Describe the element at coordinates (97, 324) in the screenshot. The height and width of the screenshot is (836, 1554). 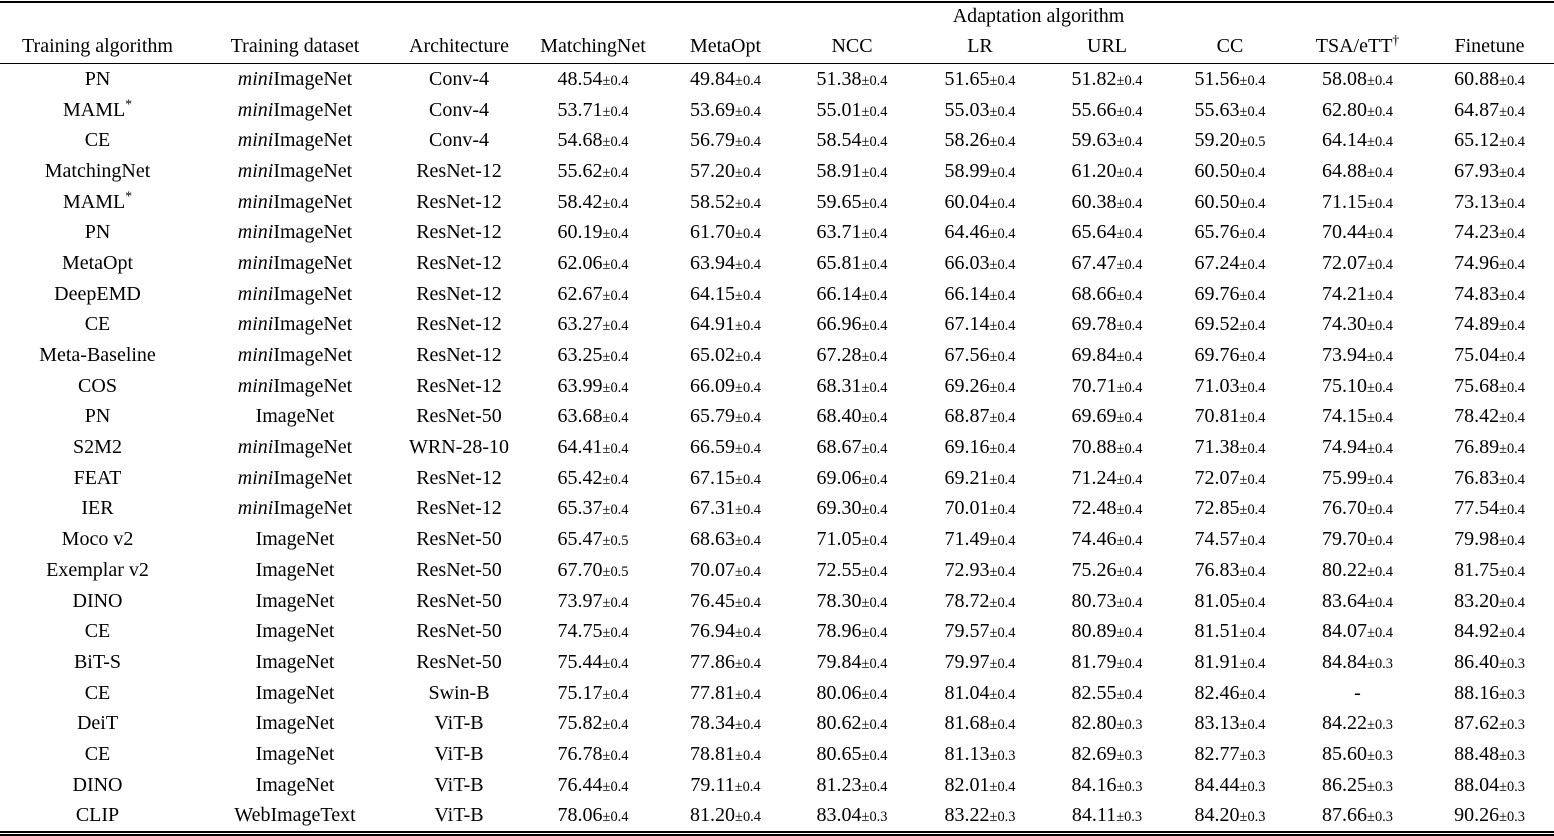
I see `training-algorithm-cell: CE` at that location.